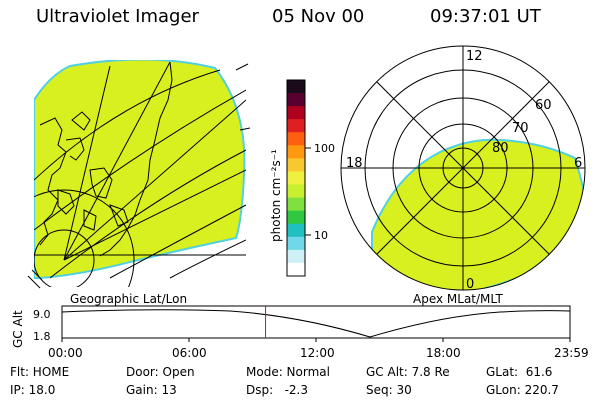  Describe the element at coordinates (276, 195) in the screenshot. I see `colorbar-unit-label: photon cm⁻²s⁻¹` at that location.